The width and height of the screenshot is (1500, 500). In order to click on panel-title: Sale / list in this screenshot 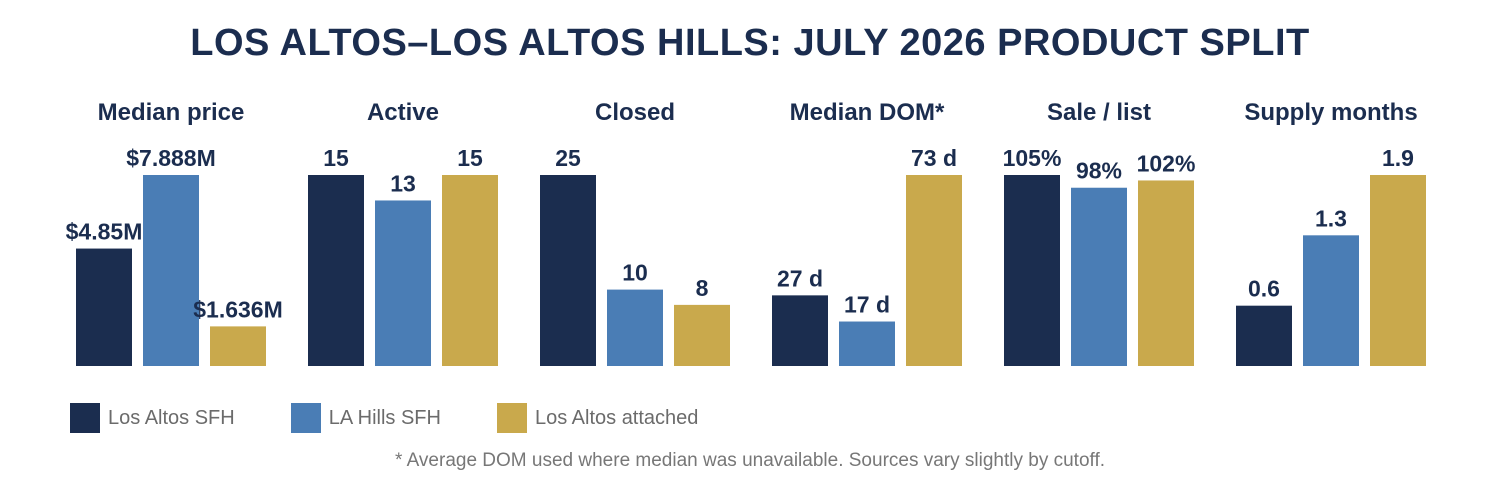, I will do `click(1099, 112)`.